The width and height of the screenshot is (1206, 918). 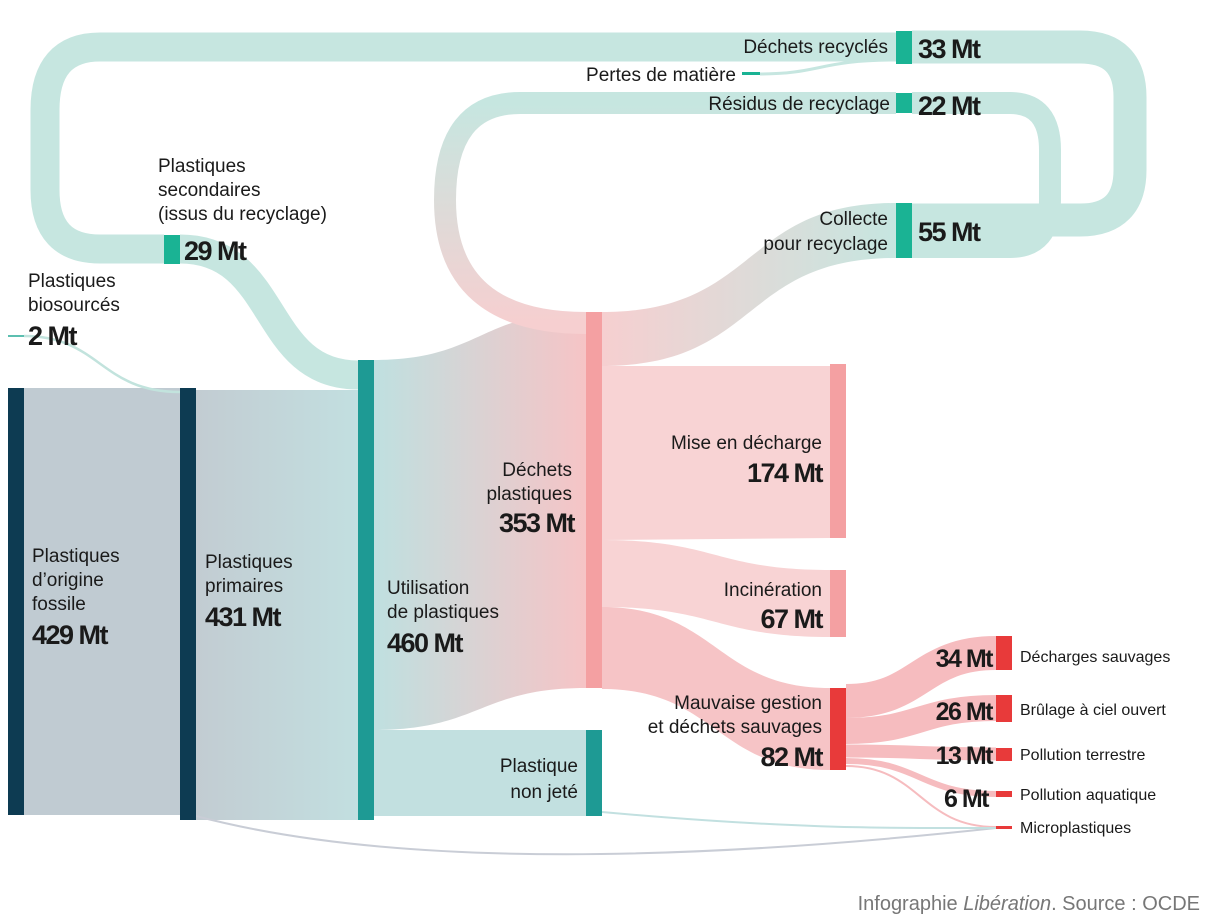 I want to click on label: Pertes de matière, so click(x=661, y=75).